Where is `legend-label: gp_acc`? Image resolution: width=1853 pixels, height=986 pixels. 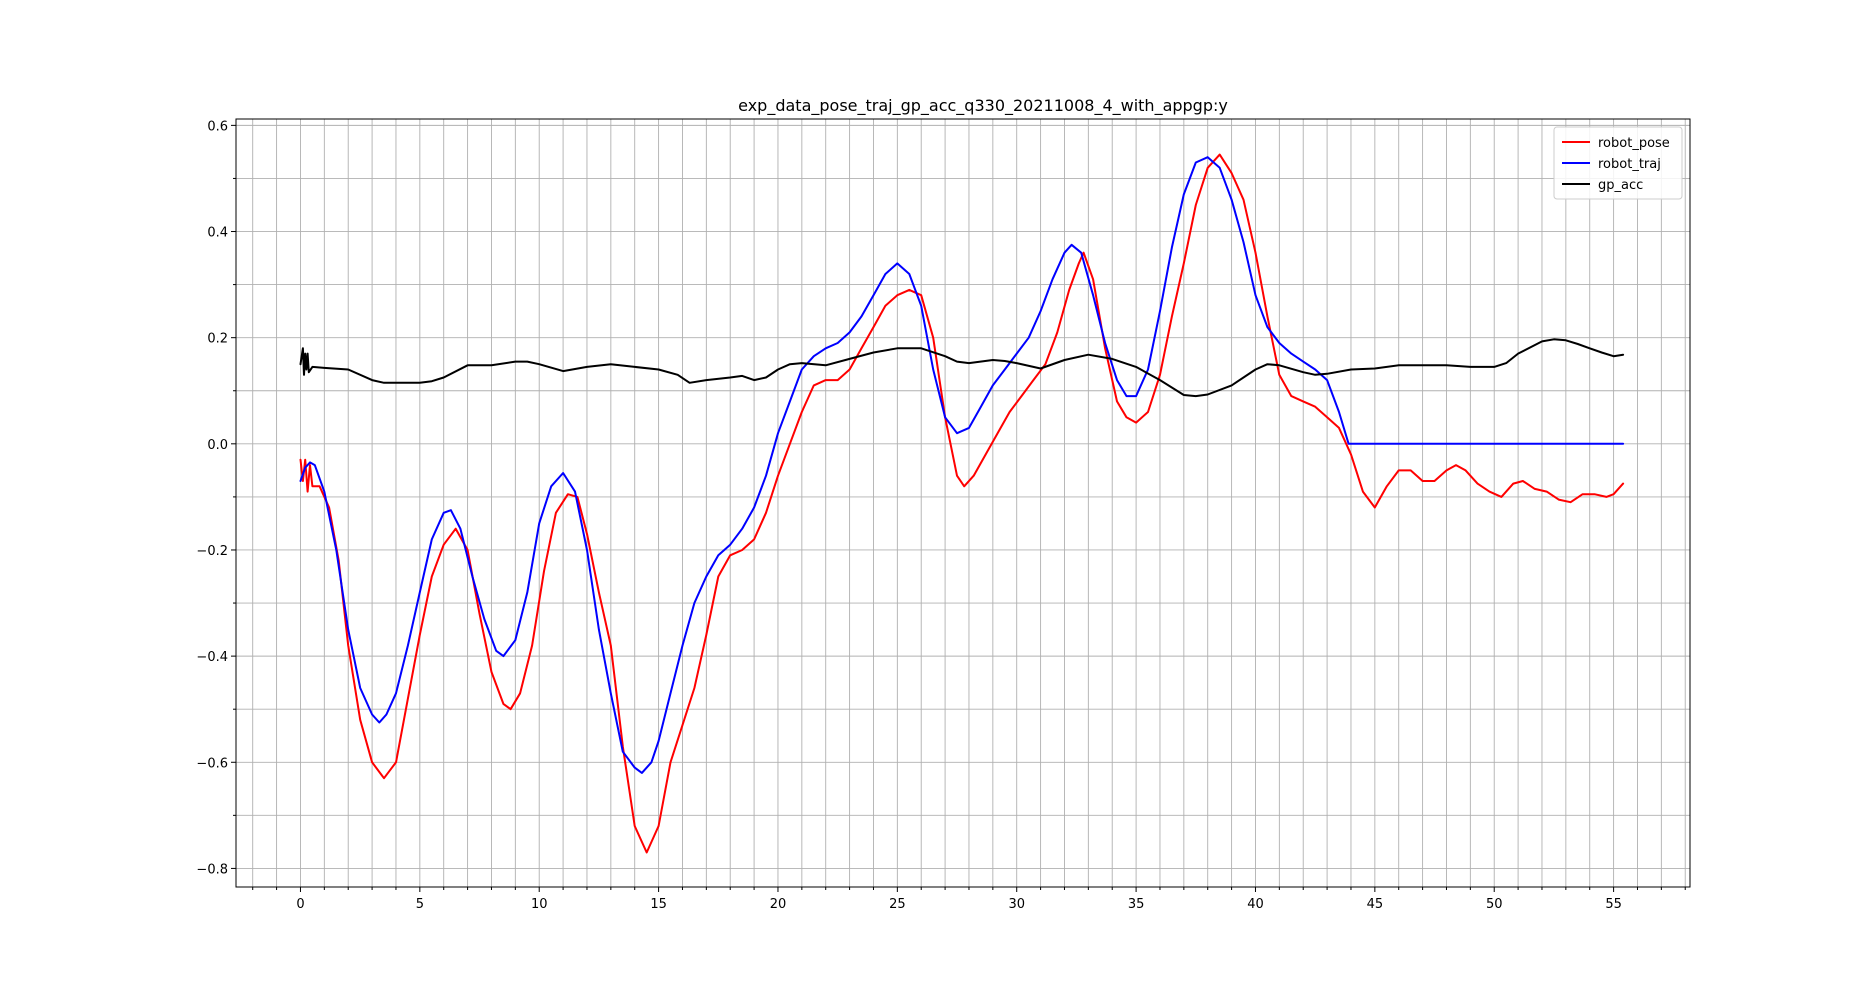
legend-label: gp_acc is located at coordinates (1620, 185).